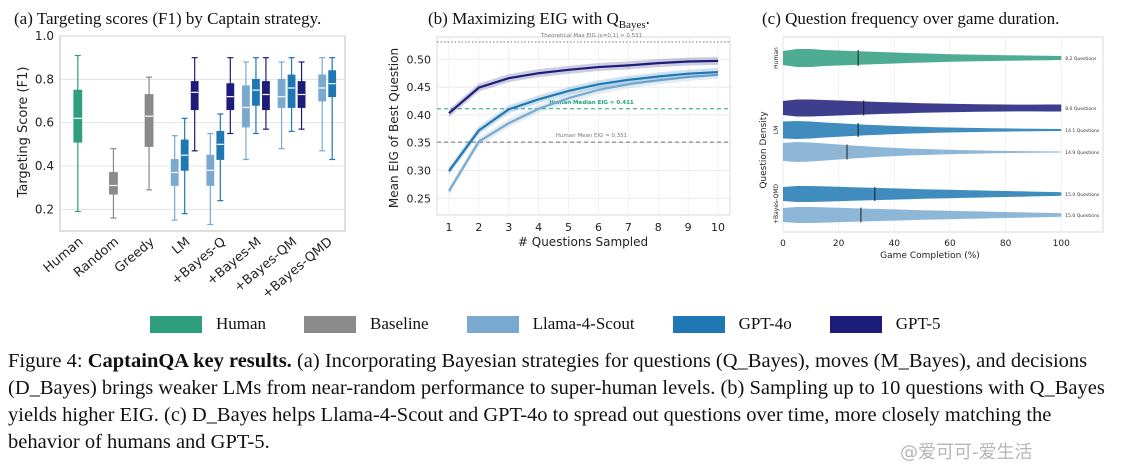  Describe the element at coordinates (583, 323) in the screenshot. I see `legend-label: Llama-4-Scout` at that location.